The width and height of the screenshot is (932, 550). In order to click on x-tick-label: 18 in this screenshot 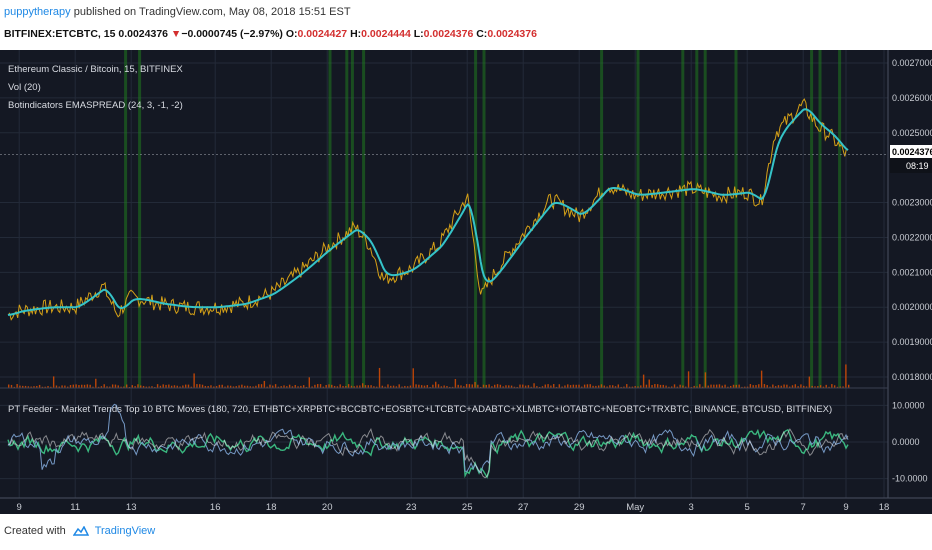, I will do `click(884, 507)`.